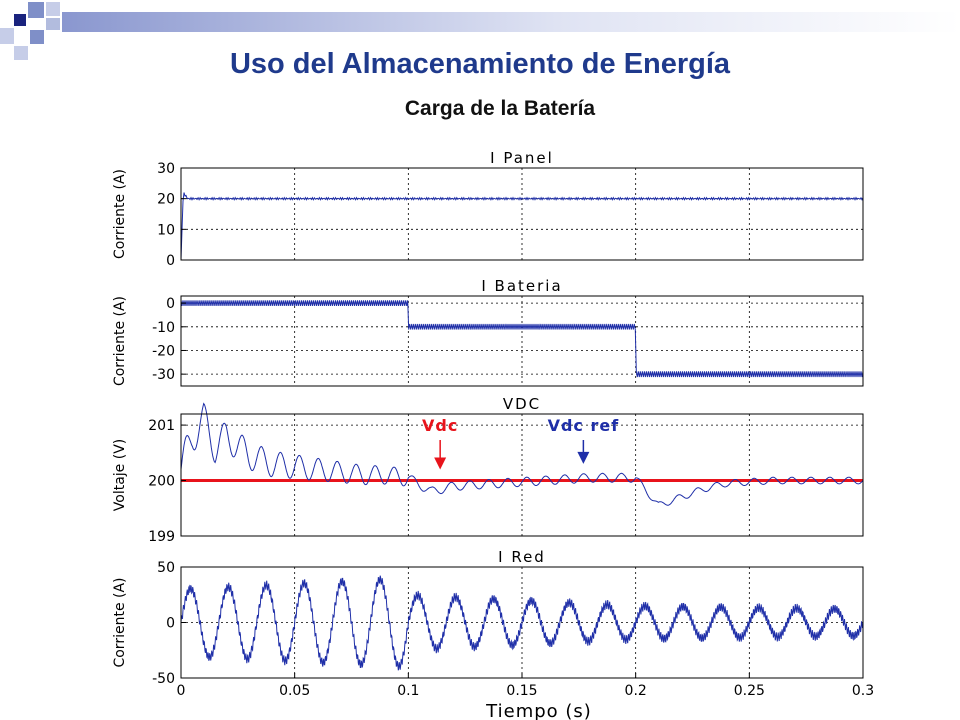  Describe the element at coordinates (163, 328) in the screenshot. I see `y-tick-label: -10` at that location.